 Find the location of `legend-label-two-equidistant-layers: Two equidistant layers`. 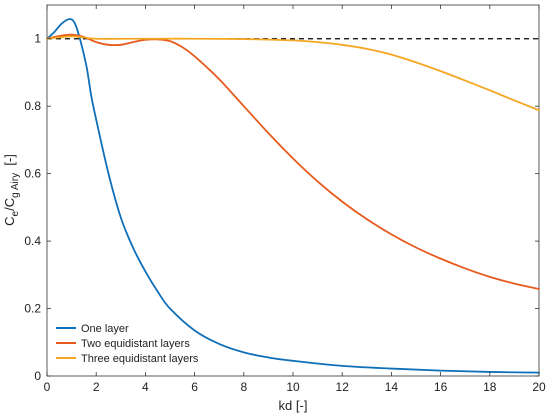

legend-label-two-equidistant-layers: Two equidistant layers is located at coordinates (135, 344).